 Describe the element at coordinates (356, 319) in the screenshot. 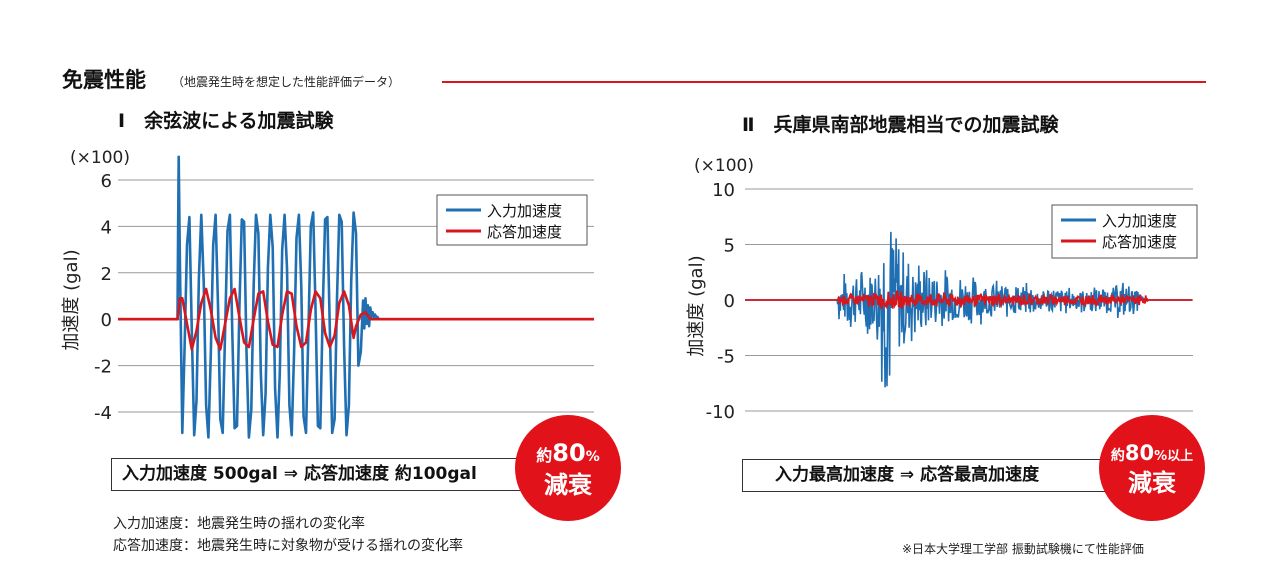

I see `chart-1-series-response-line` at that location.